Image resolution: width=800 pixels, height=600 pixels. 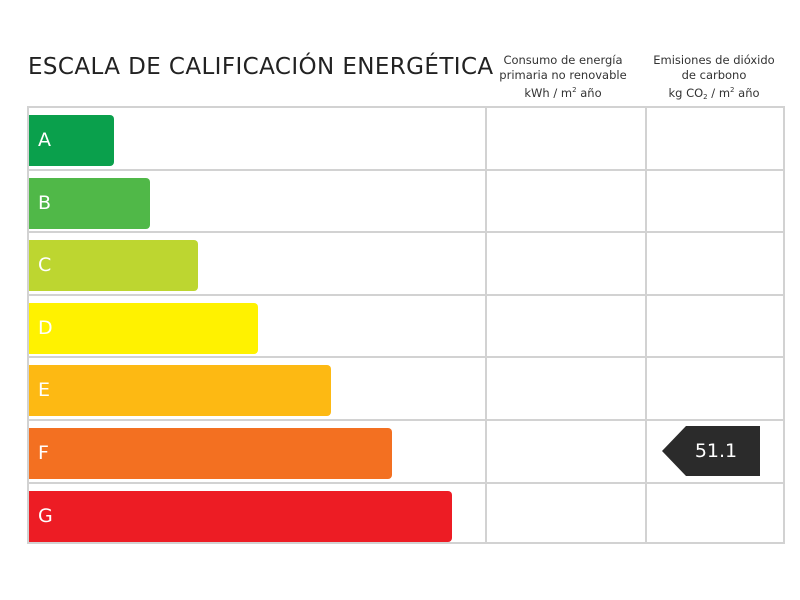 I want to click on rating-row-c: C, so click(x=406, y=264).